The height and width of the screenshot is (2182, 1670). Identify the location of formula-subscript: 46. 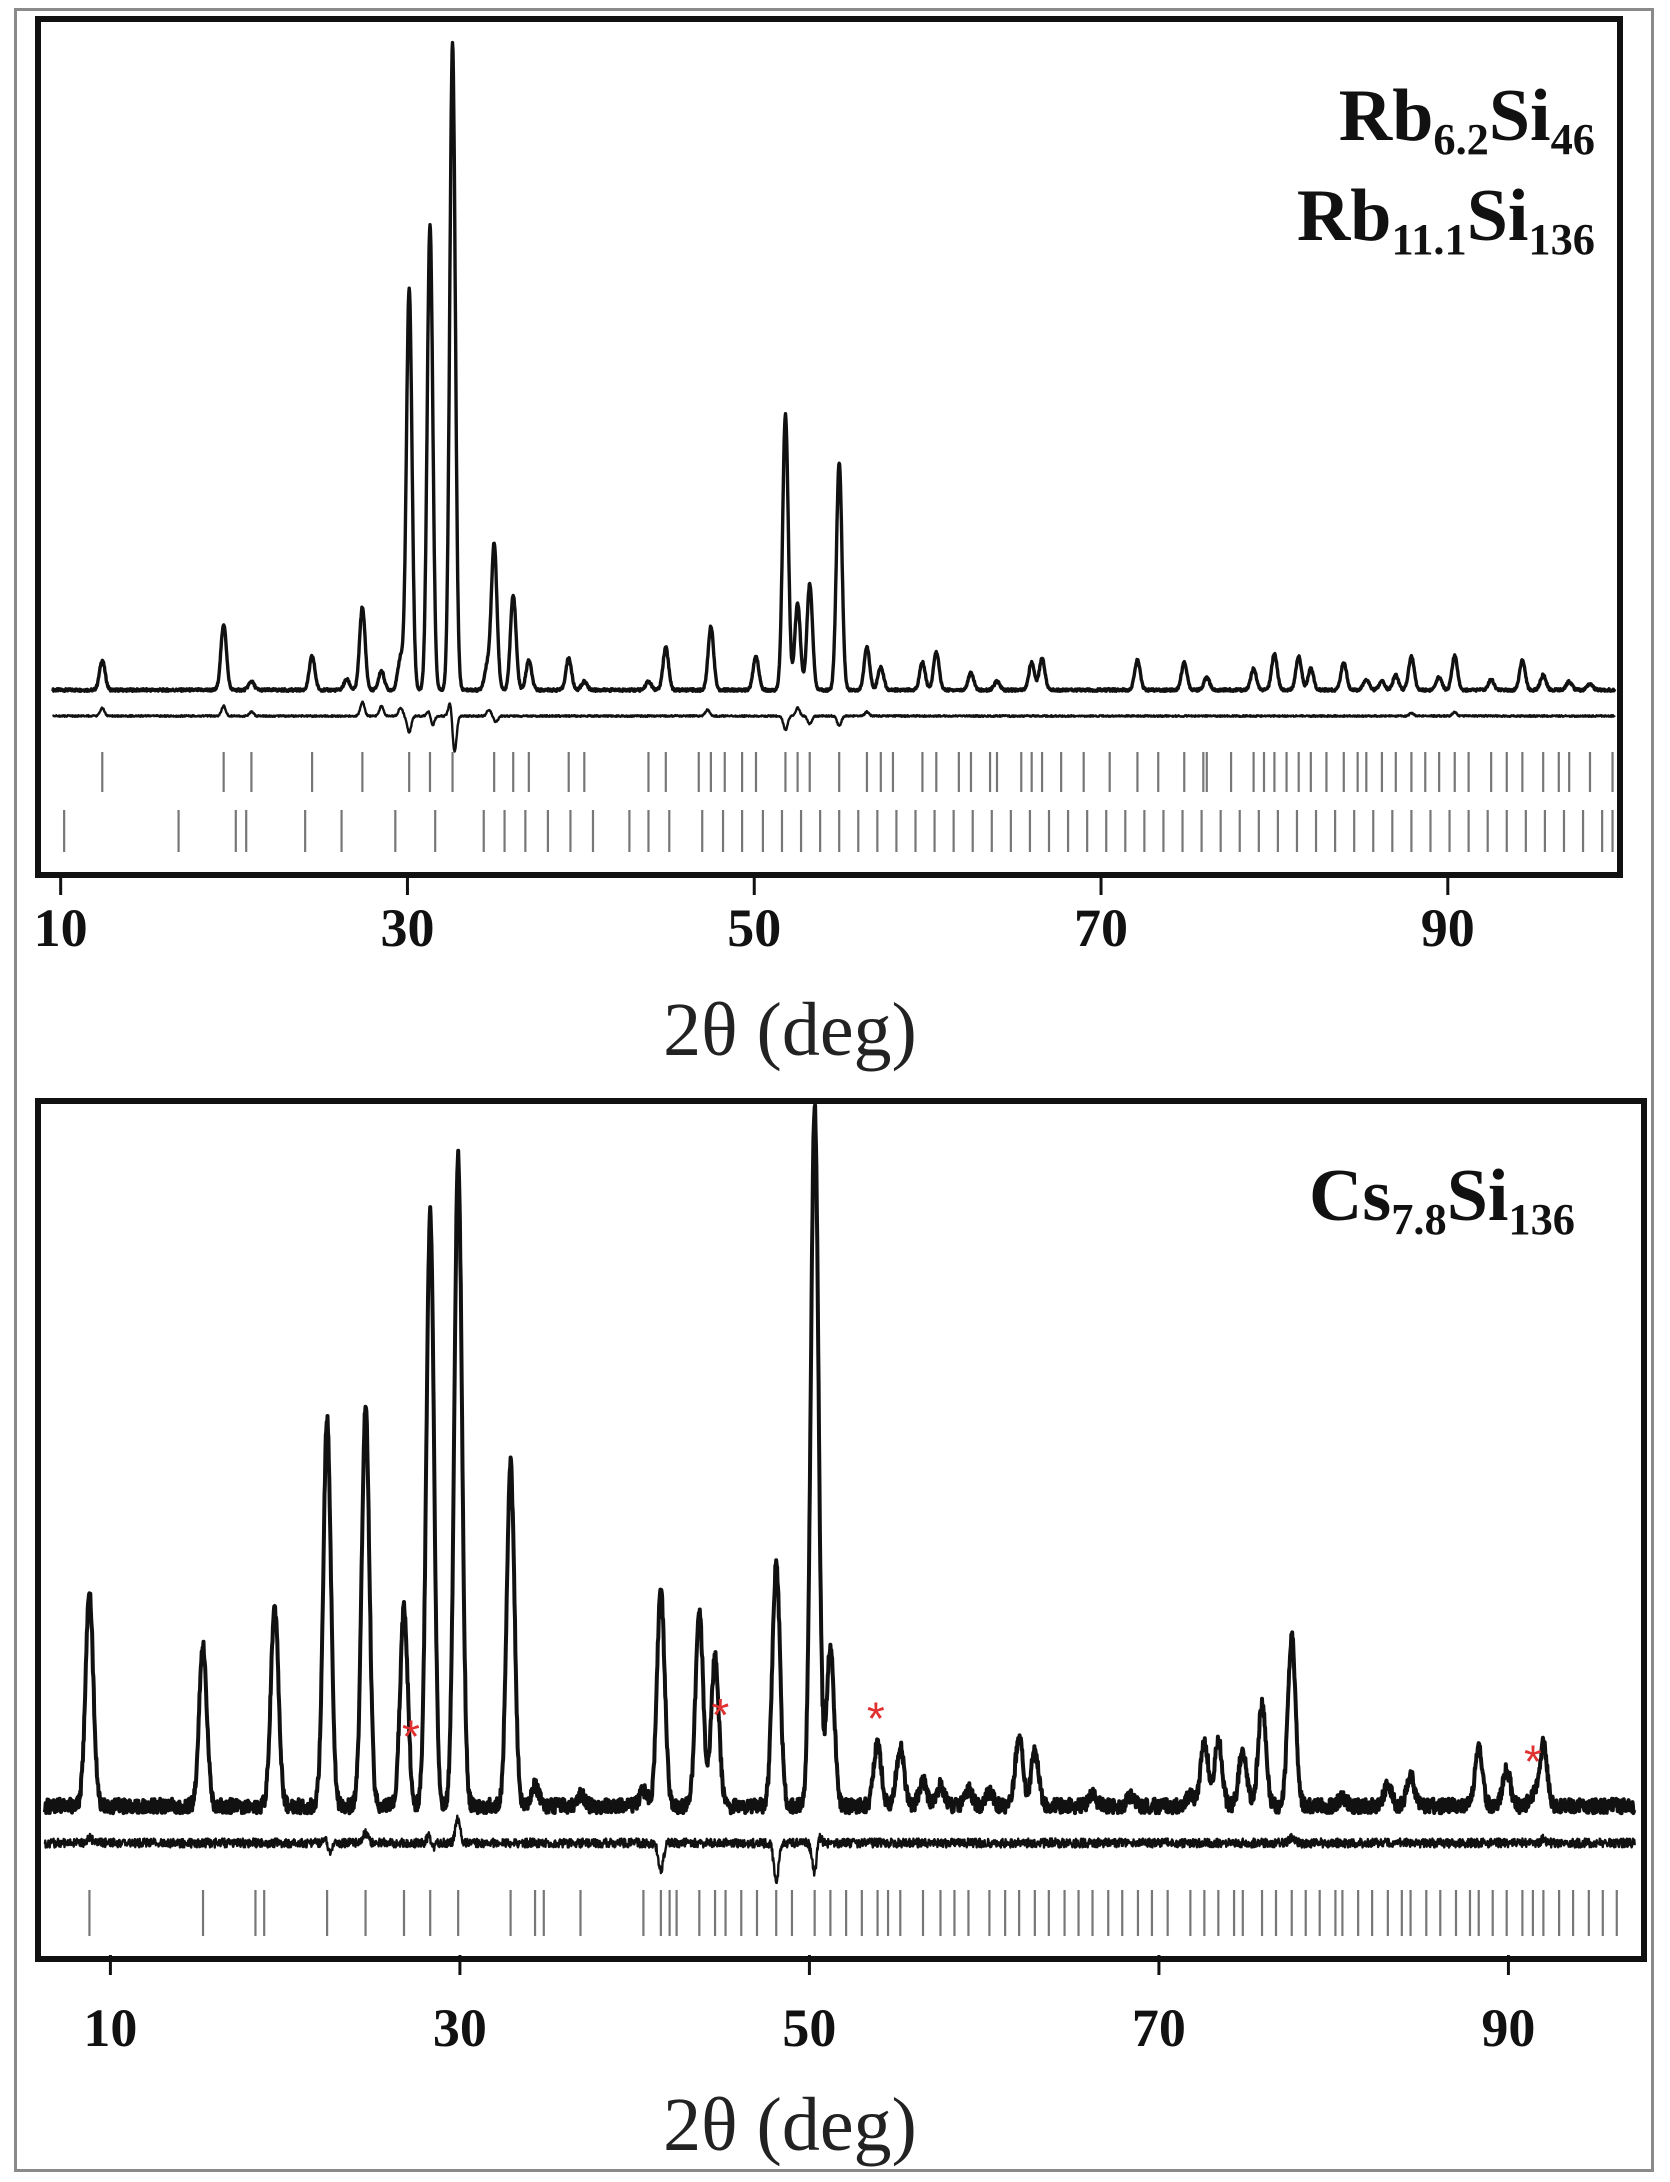
(1573, 139).